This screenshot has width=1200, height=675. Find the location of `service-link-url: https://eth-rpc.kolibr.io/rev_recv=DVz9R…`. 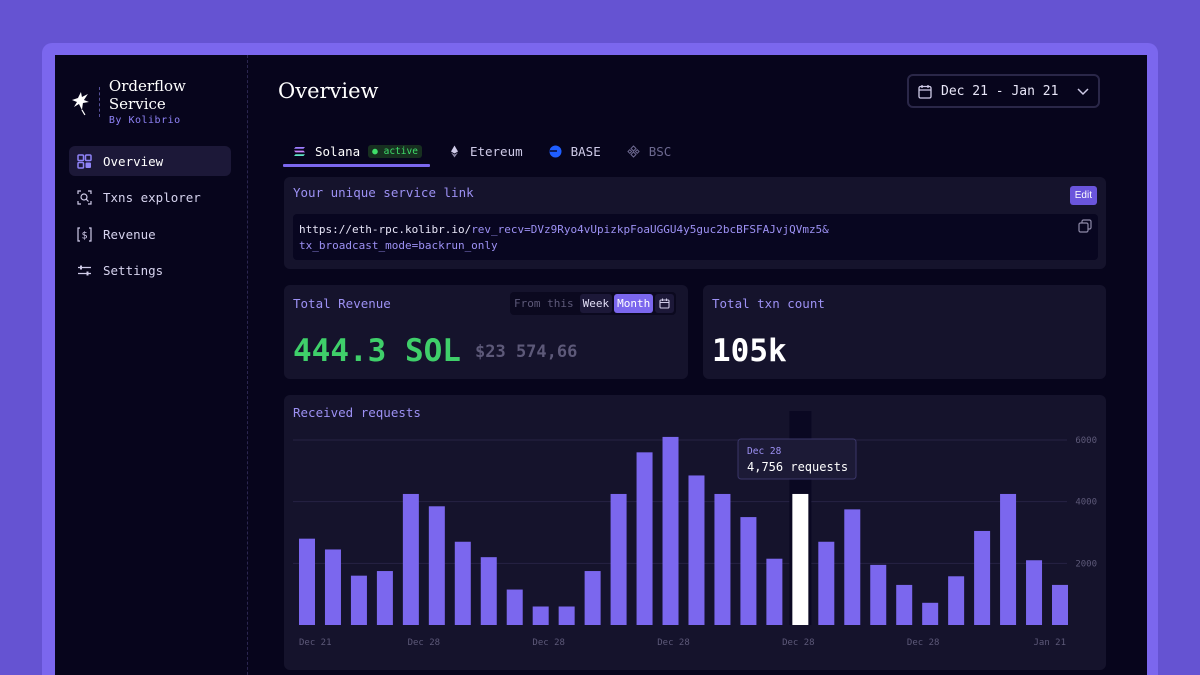

service-link-url: https://eth-rpc.kolibr.io/rev_recv=DVz9R… is located at coordinates (695, 237).